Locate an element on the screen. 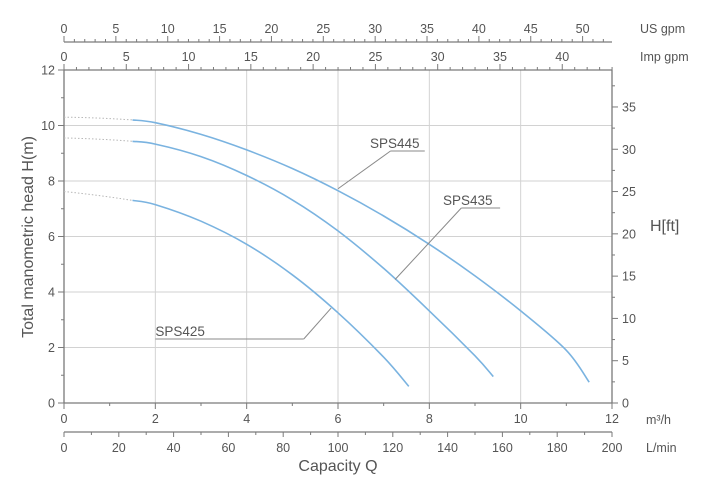  x-axis-title: Capacity Q is located at coordinates (337, 466).